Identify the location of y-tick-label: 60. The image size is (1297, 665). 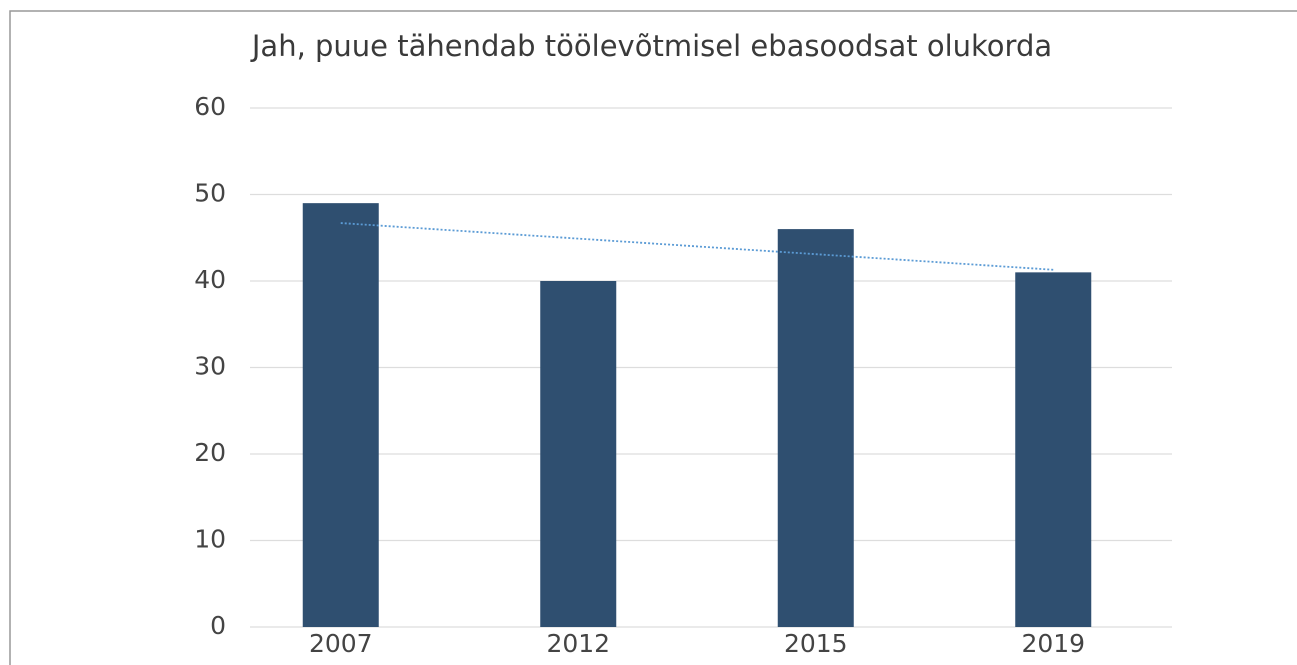
(210, 106).